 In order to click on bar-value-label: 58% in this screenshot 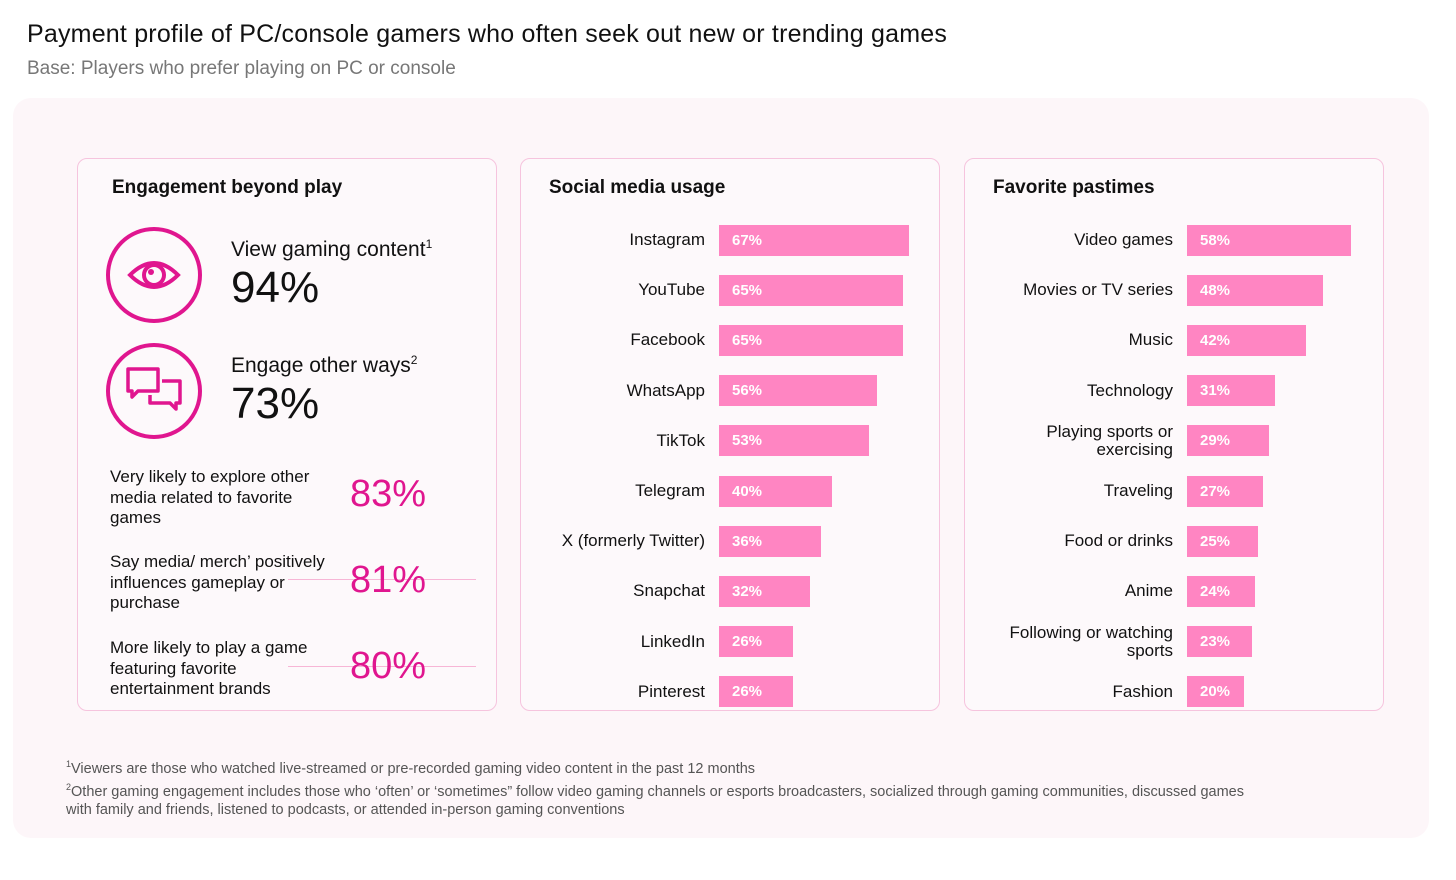, I will do `click(1215, 240)`.